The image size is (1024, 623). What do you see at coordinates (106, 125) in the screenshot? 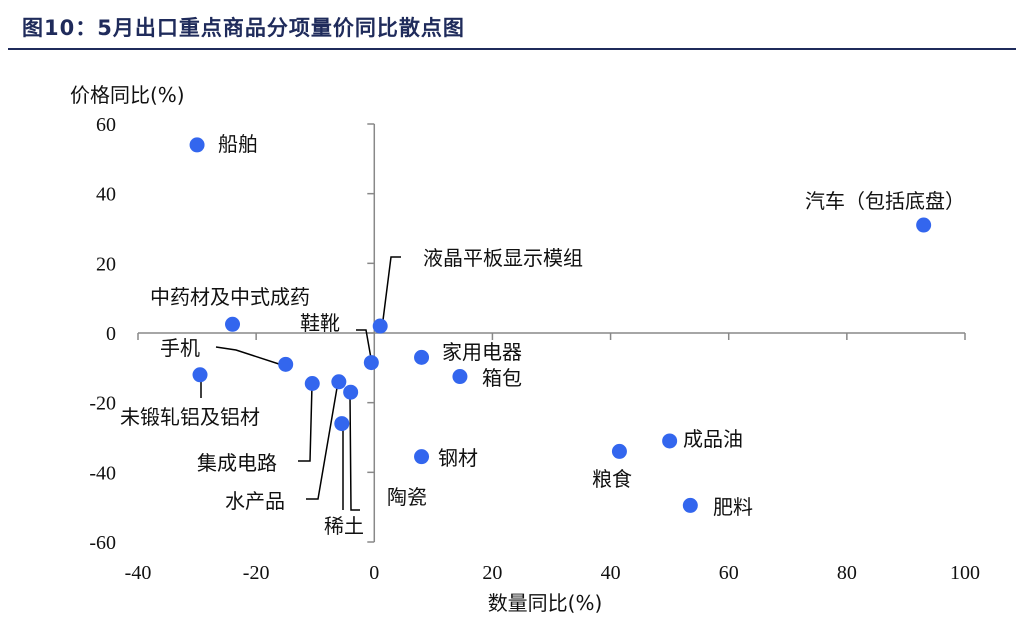
I see `y-tick-label: 60` at bounding box center [106, 125].